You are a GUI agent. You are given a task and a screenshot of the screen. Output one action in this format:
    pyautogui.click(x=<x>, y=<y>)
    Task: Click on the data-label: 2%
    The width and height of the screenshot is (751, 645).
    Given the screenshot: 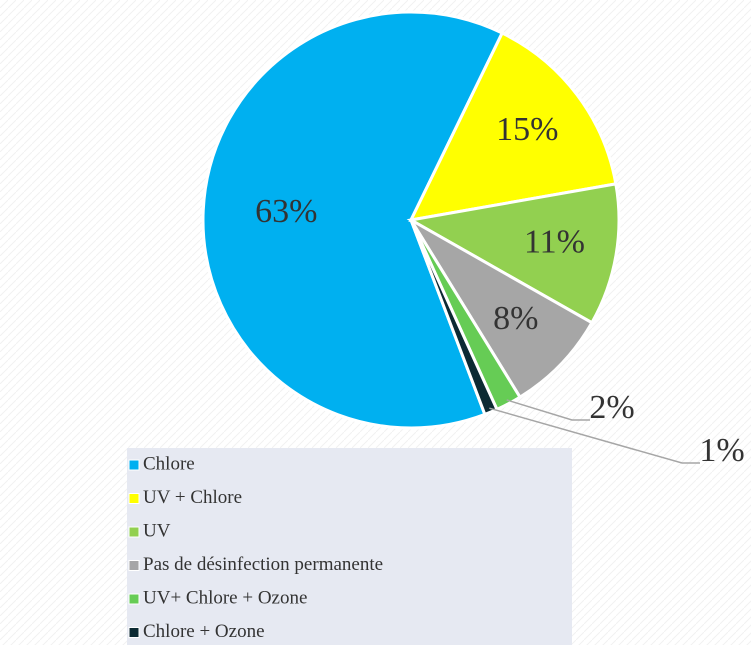 What is the action you would take?
    pyautogui.click(x=611, y=407)
    